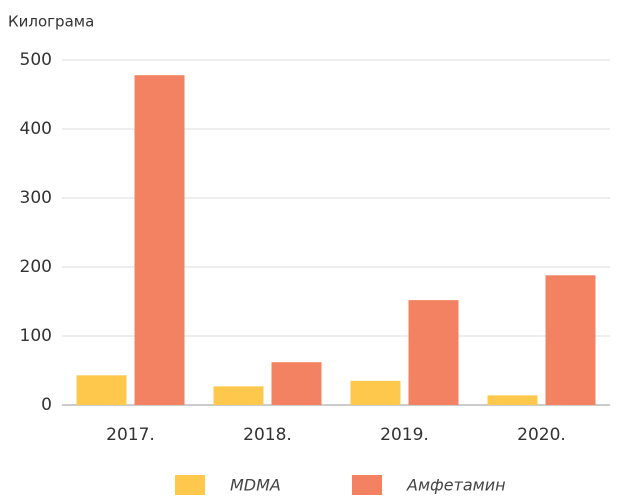 The width and height of the screenshot is (618, 496). What do you see at coordinates (36, 198) in the screenshot?
I see `y-tick-label: 300` at bounding box center [36, 198].